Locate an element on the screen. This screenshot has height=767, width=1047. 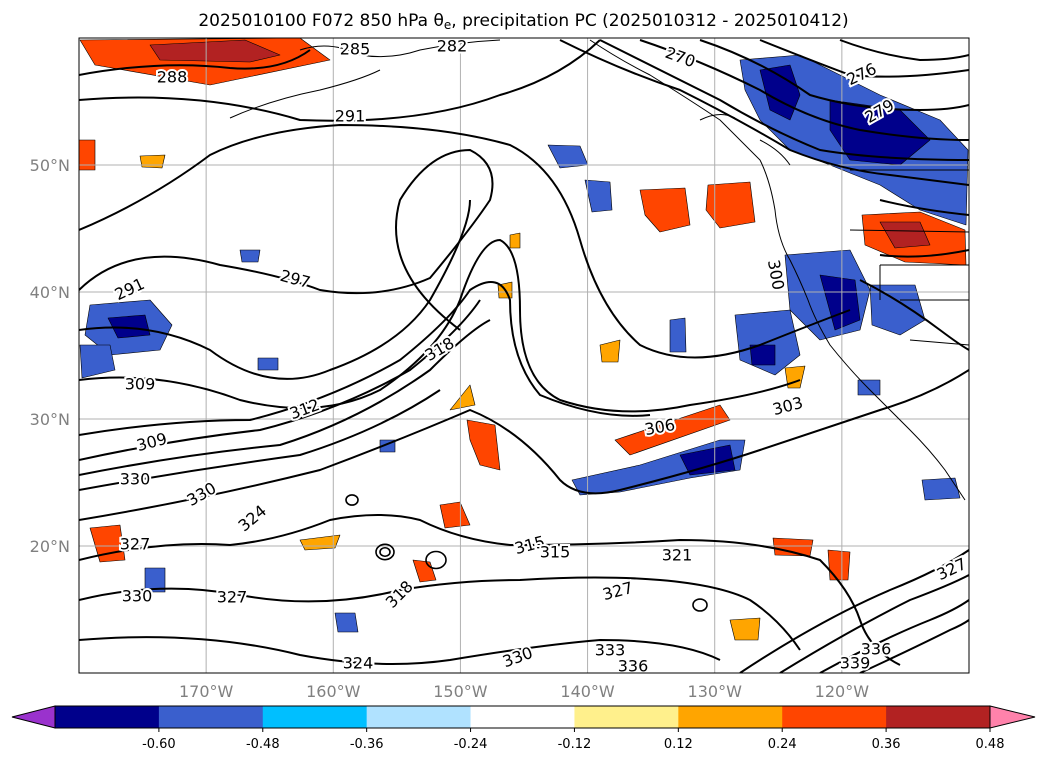
colorbar-extend-min is located at coordinates (33, 717).